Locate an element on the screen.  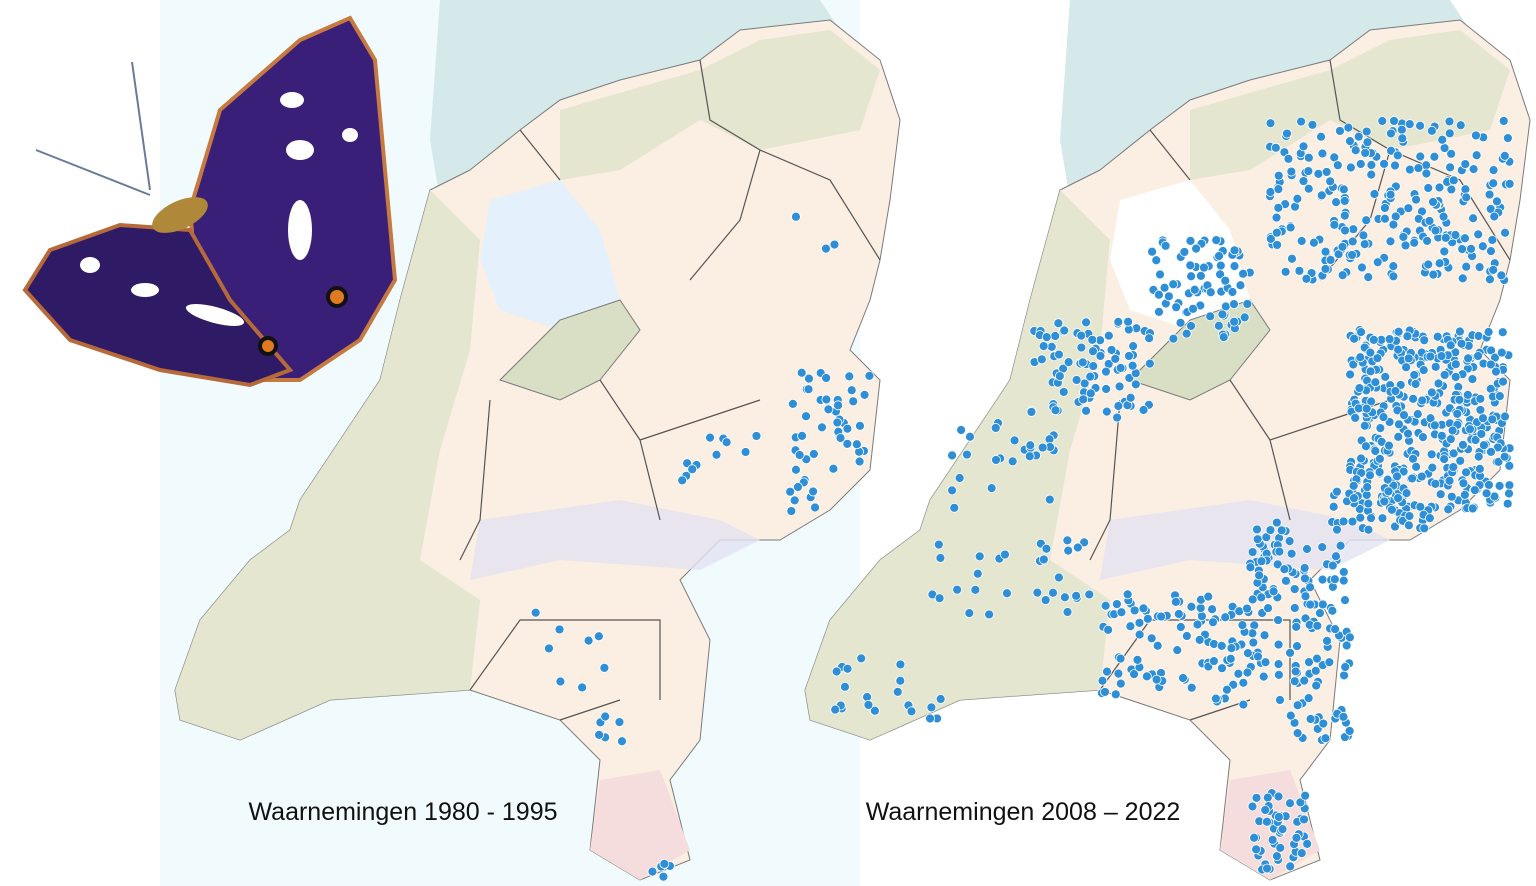
body is located at coordinates (180, 215).